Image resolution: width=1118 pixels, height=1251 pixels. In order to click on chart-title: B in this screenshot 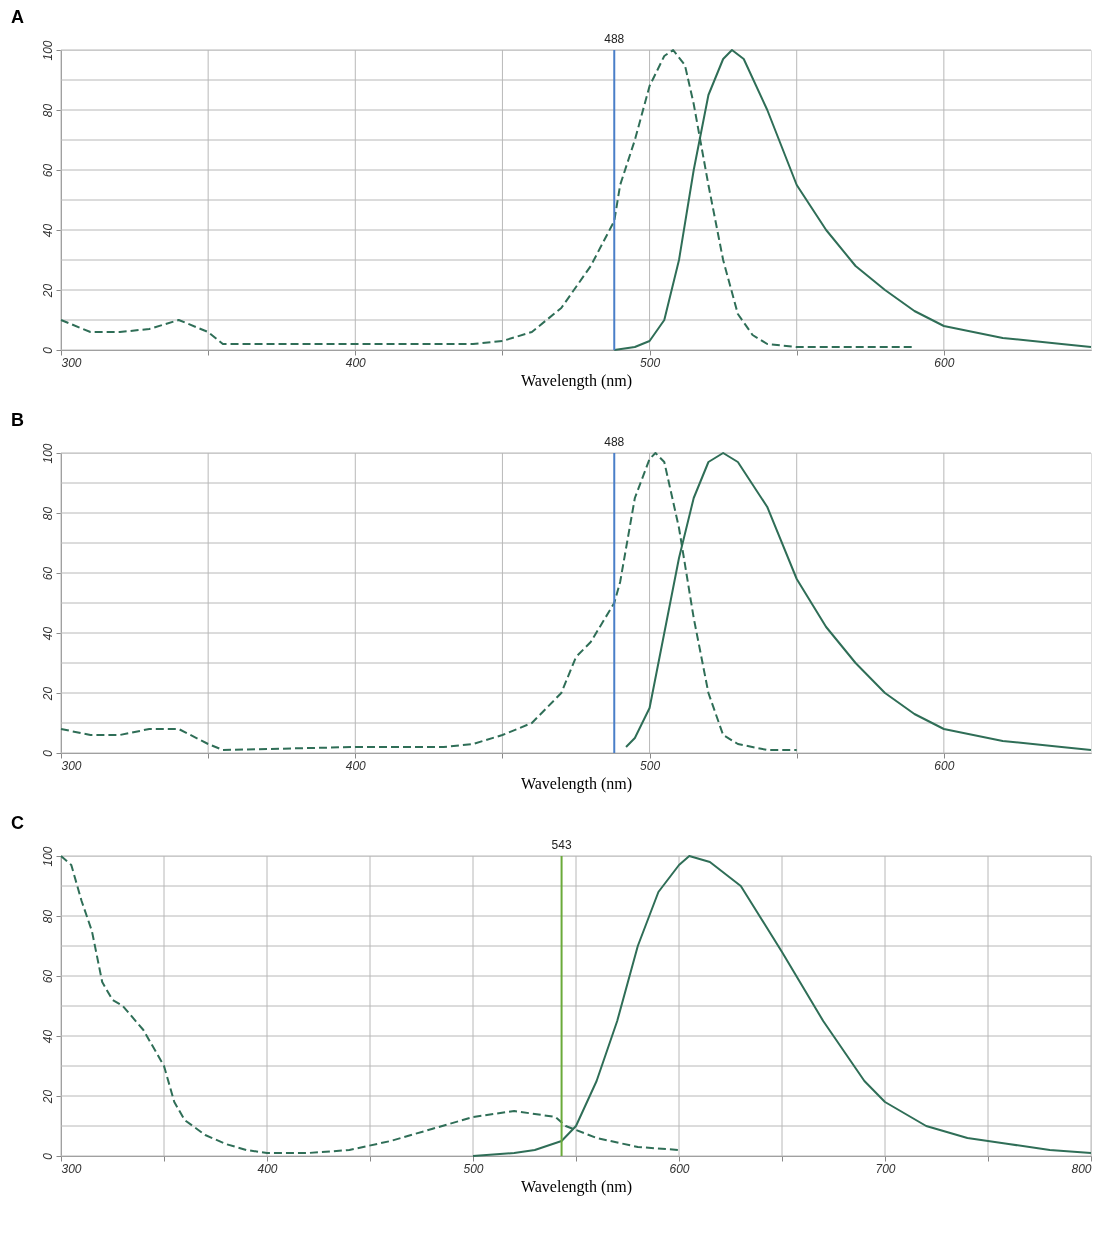, I will do `click(17, 420)`.